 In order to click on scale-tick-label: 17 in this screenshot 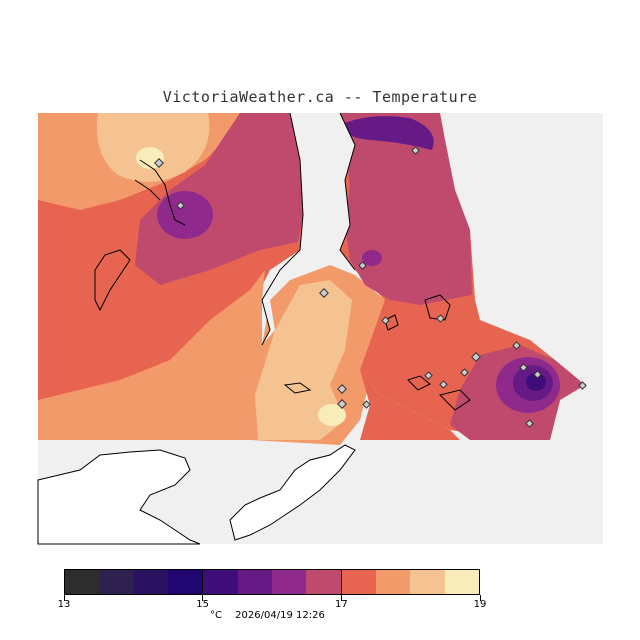, I will do `click(341, 604)`.